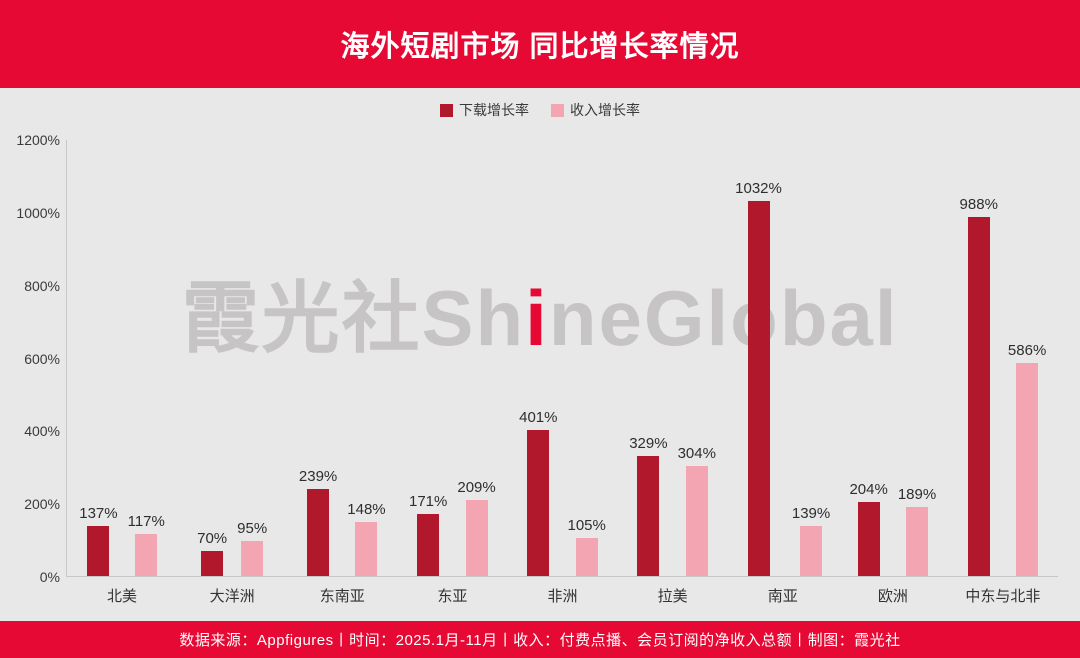 The width and height of the screenshot is (1080, 658). Describe the element at coordinates (917, 495) in the screenshot. I see `bar-value-label: 189%` at that location.